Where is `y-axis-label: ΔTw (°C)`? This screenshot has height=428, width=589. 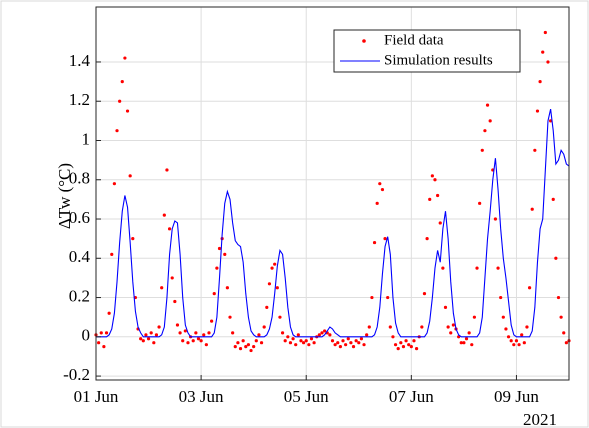 y-axis-label: ΔTw (°C) is located at coordinates (64, 196).